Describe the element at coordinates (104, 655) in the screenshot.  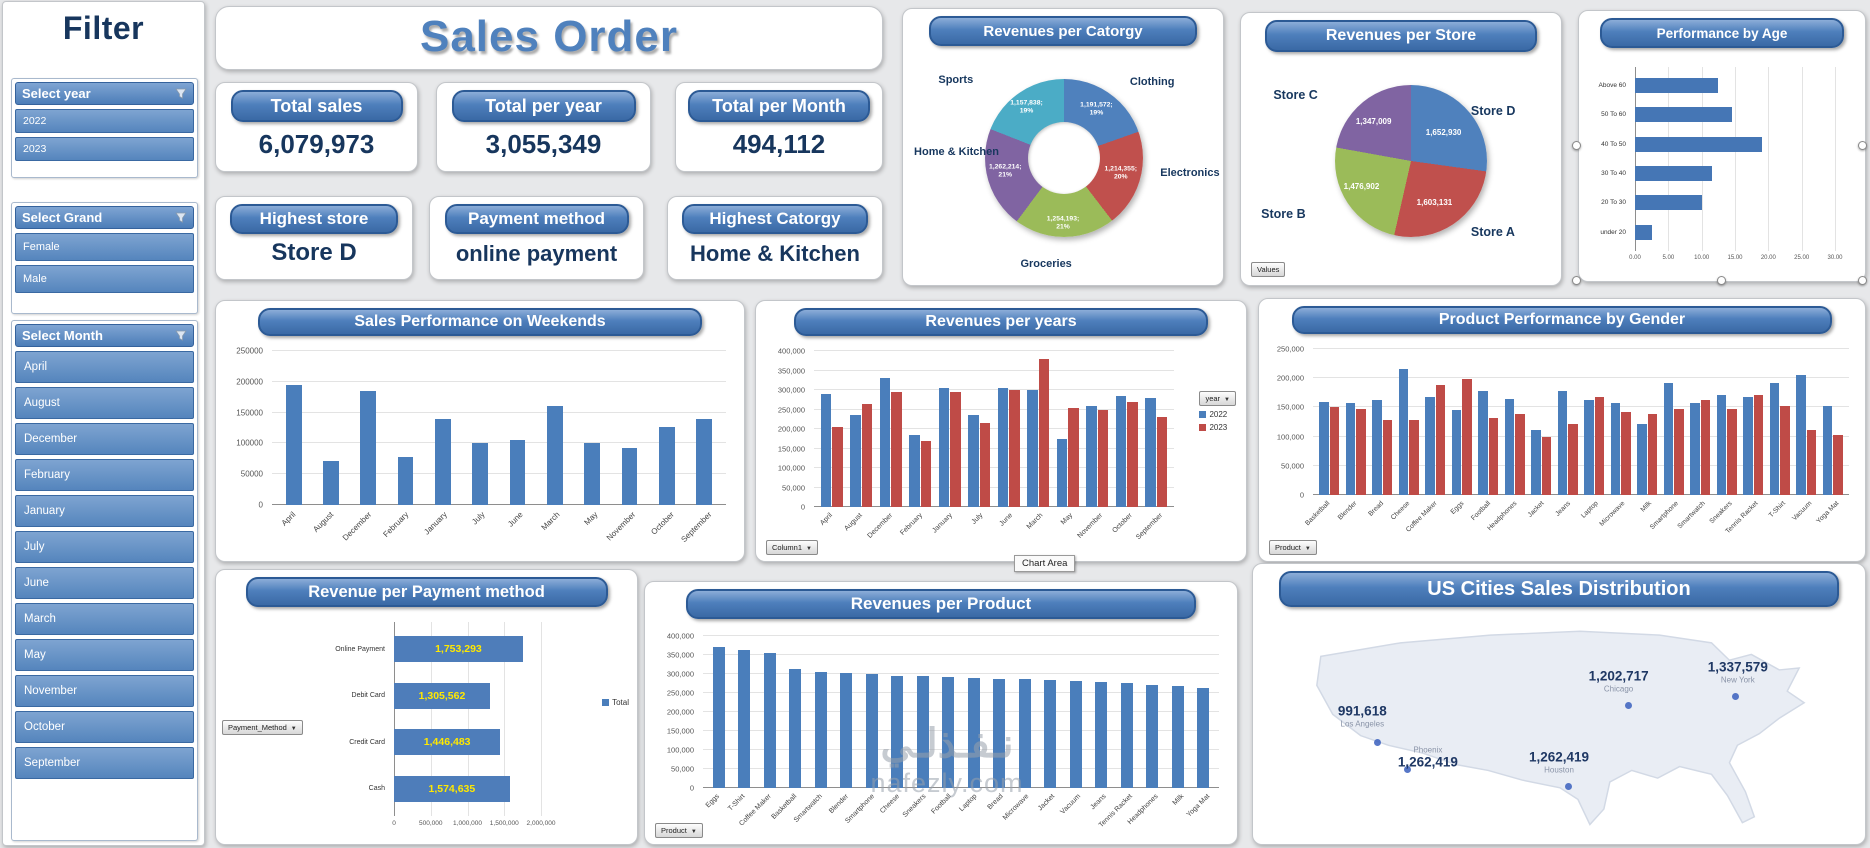
I see `slicer-item: May` at that location.